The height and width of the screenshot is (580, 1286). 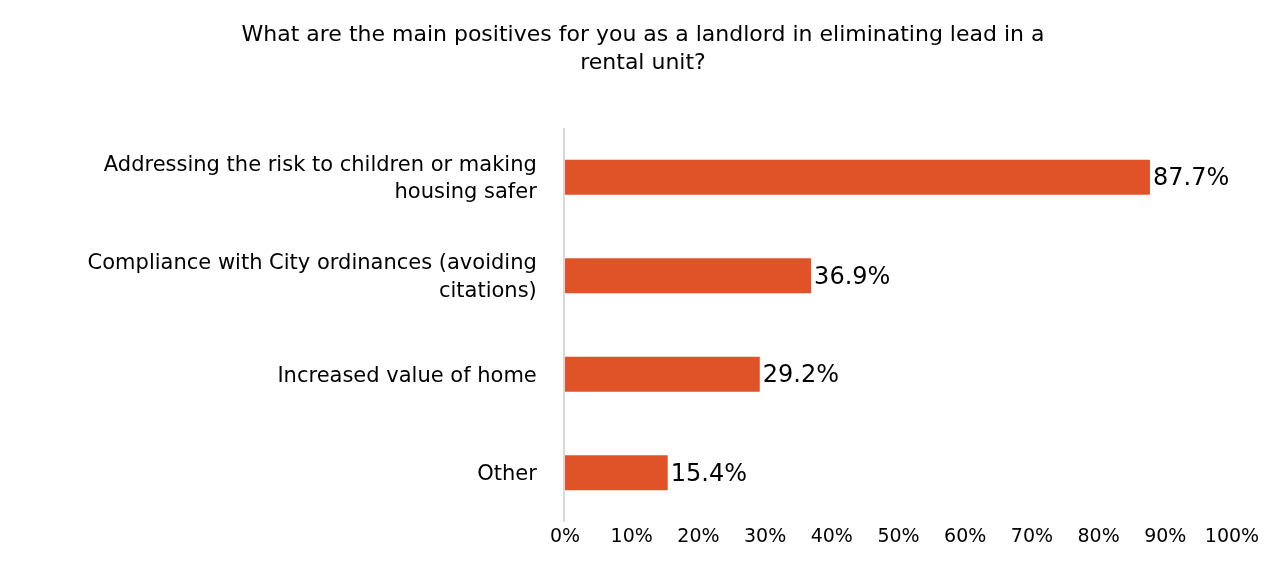 I want to click on x-tick-label: 70%, so click(x=1032, y=535).